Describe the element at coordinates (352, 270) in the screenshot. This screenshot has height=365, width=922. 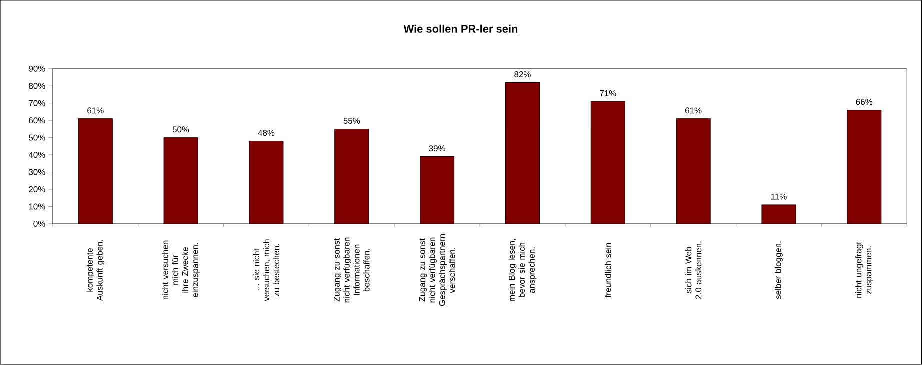
I see `x-tick-label: Zugang zu sonst nicht verfügbaren Informationen beschaffen.` at that location.